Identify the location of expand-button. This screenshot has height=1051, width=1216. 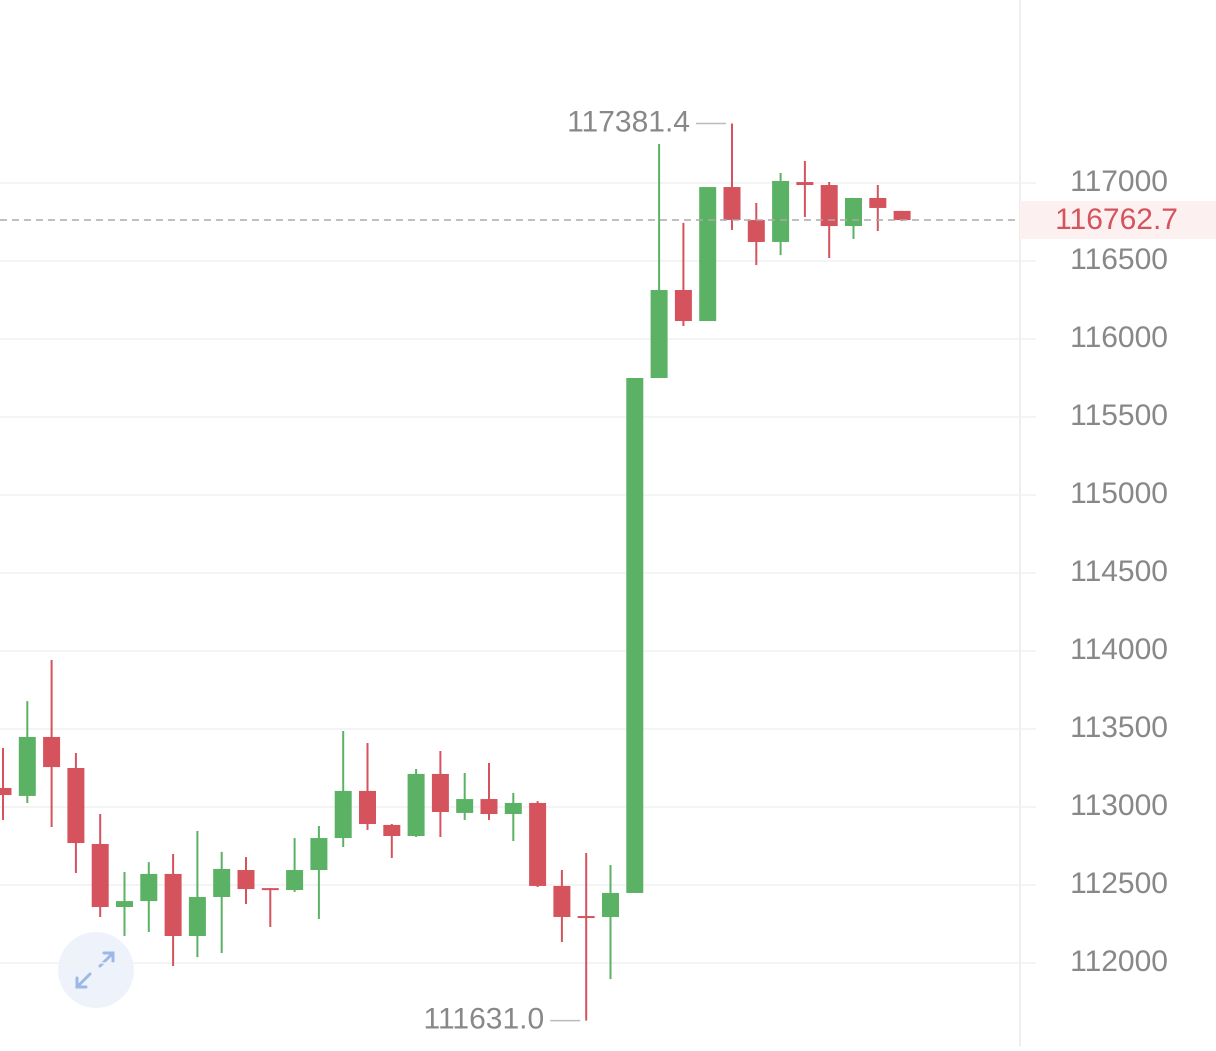
(96, 970).